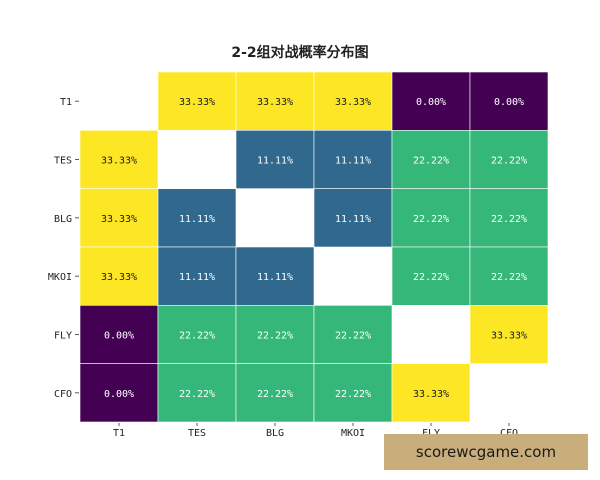 The height and width of the screenshot is (480, 600). I want to click on heatmap-cell-mkoi-cfo, so click(509, 276).